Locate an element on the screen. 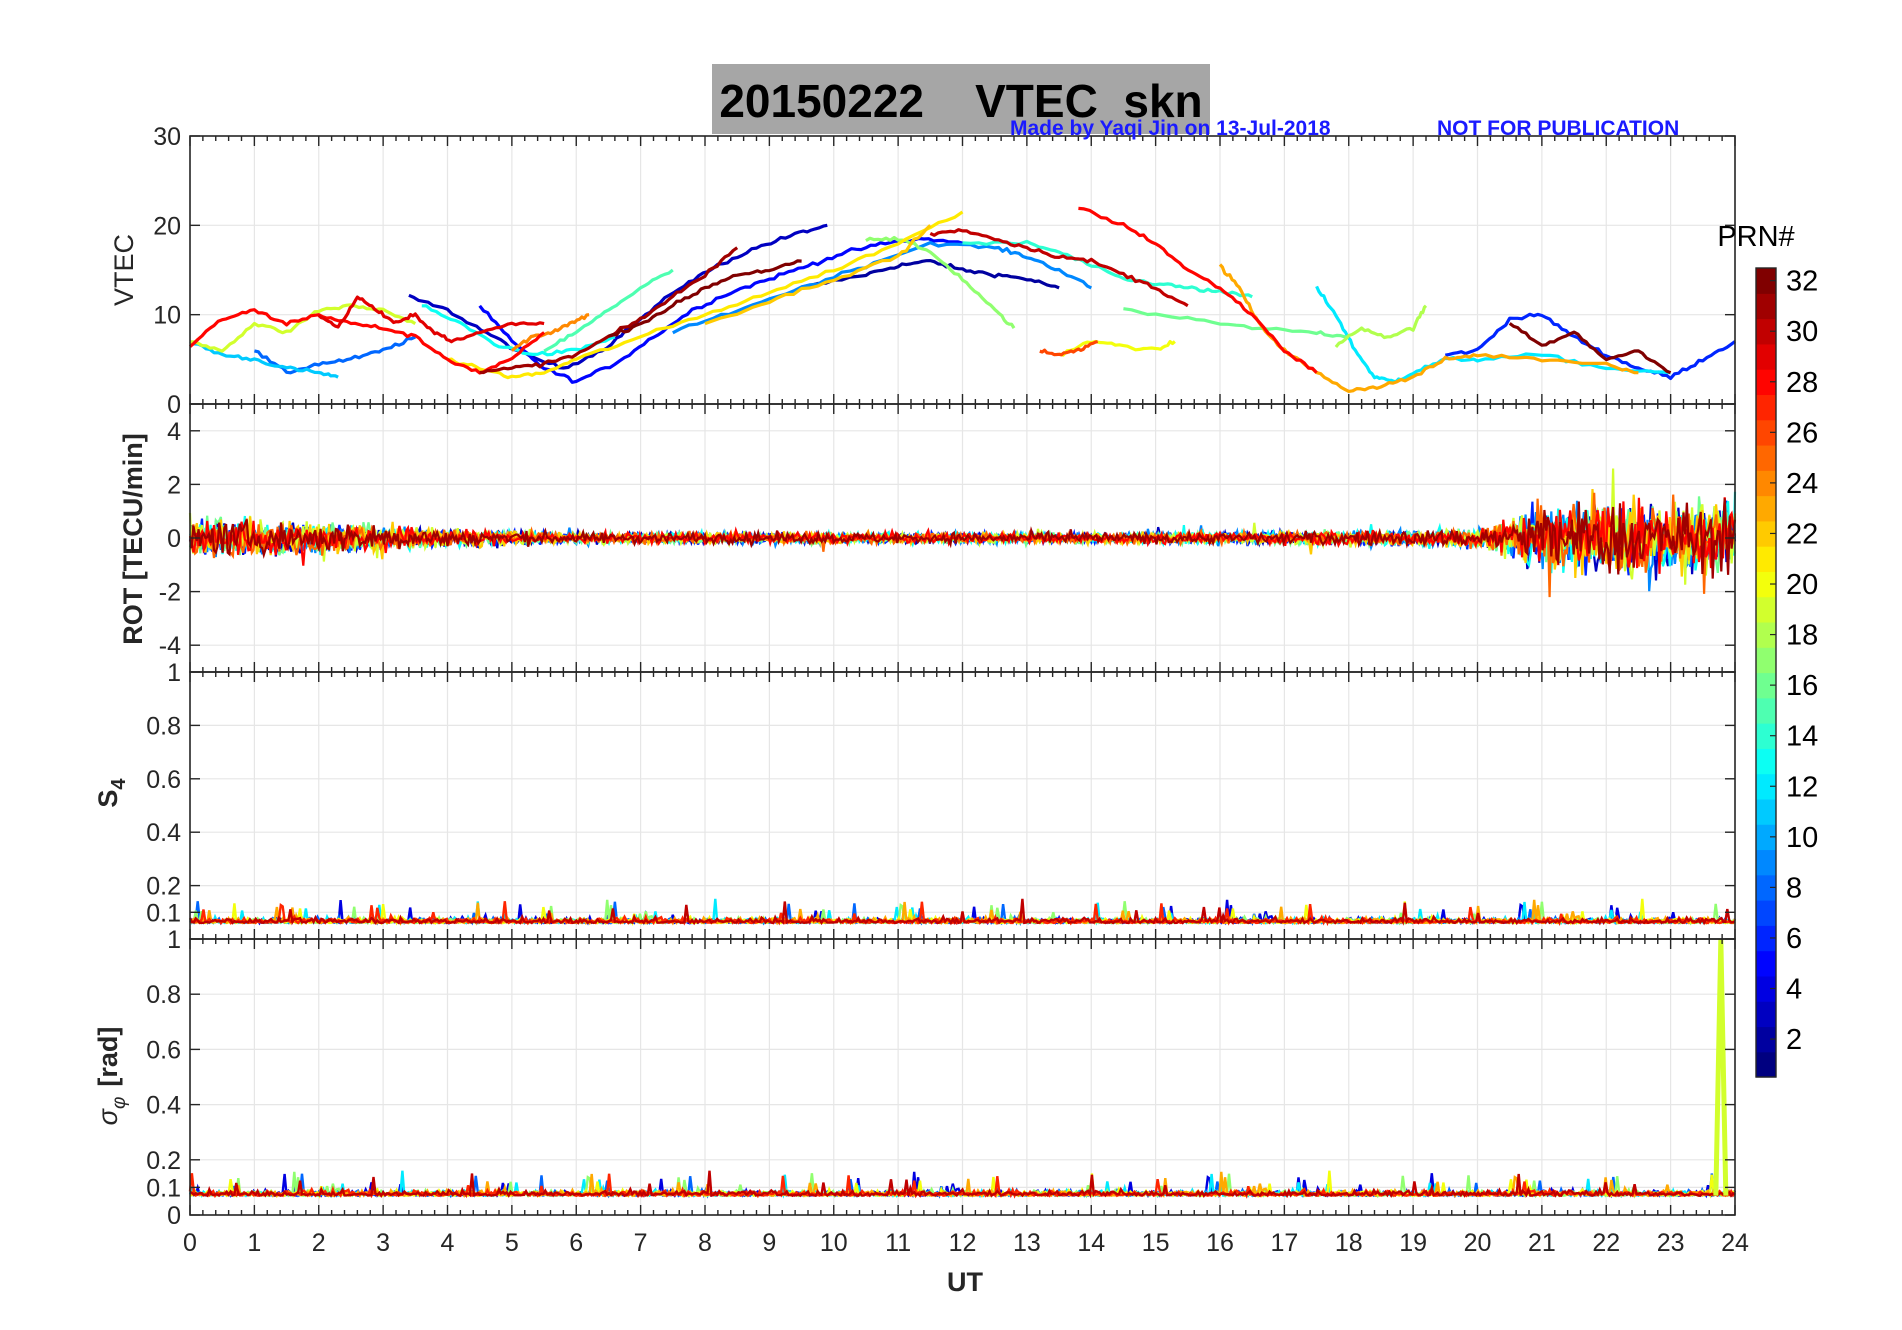  x-tick-label: 12 is located at coordinates (963, 1243).